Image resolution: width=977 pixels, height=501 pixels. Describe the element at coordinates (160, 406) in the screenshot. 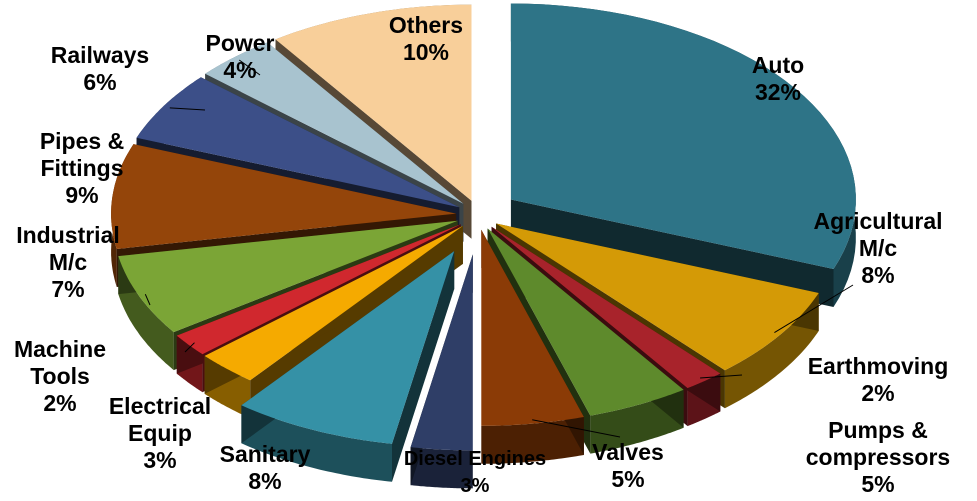

I see `slice-label: Electrical` at that location.